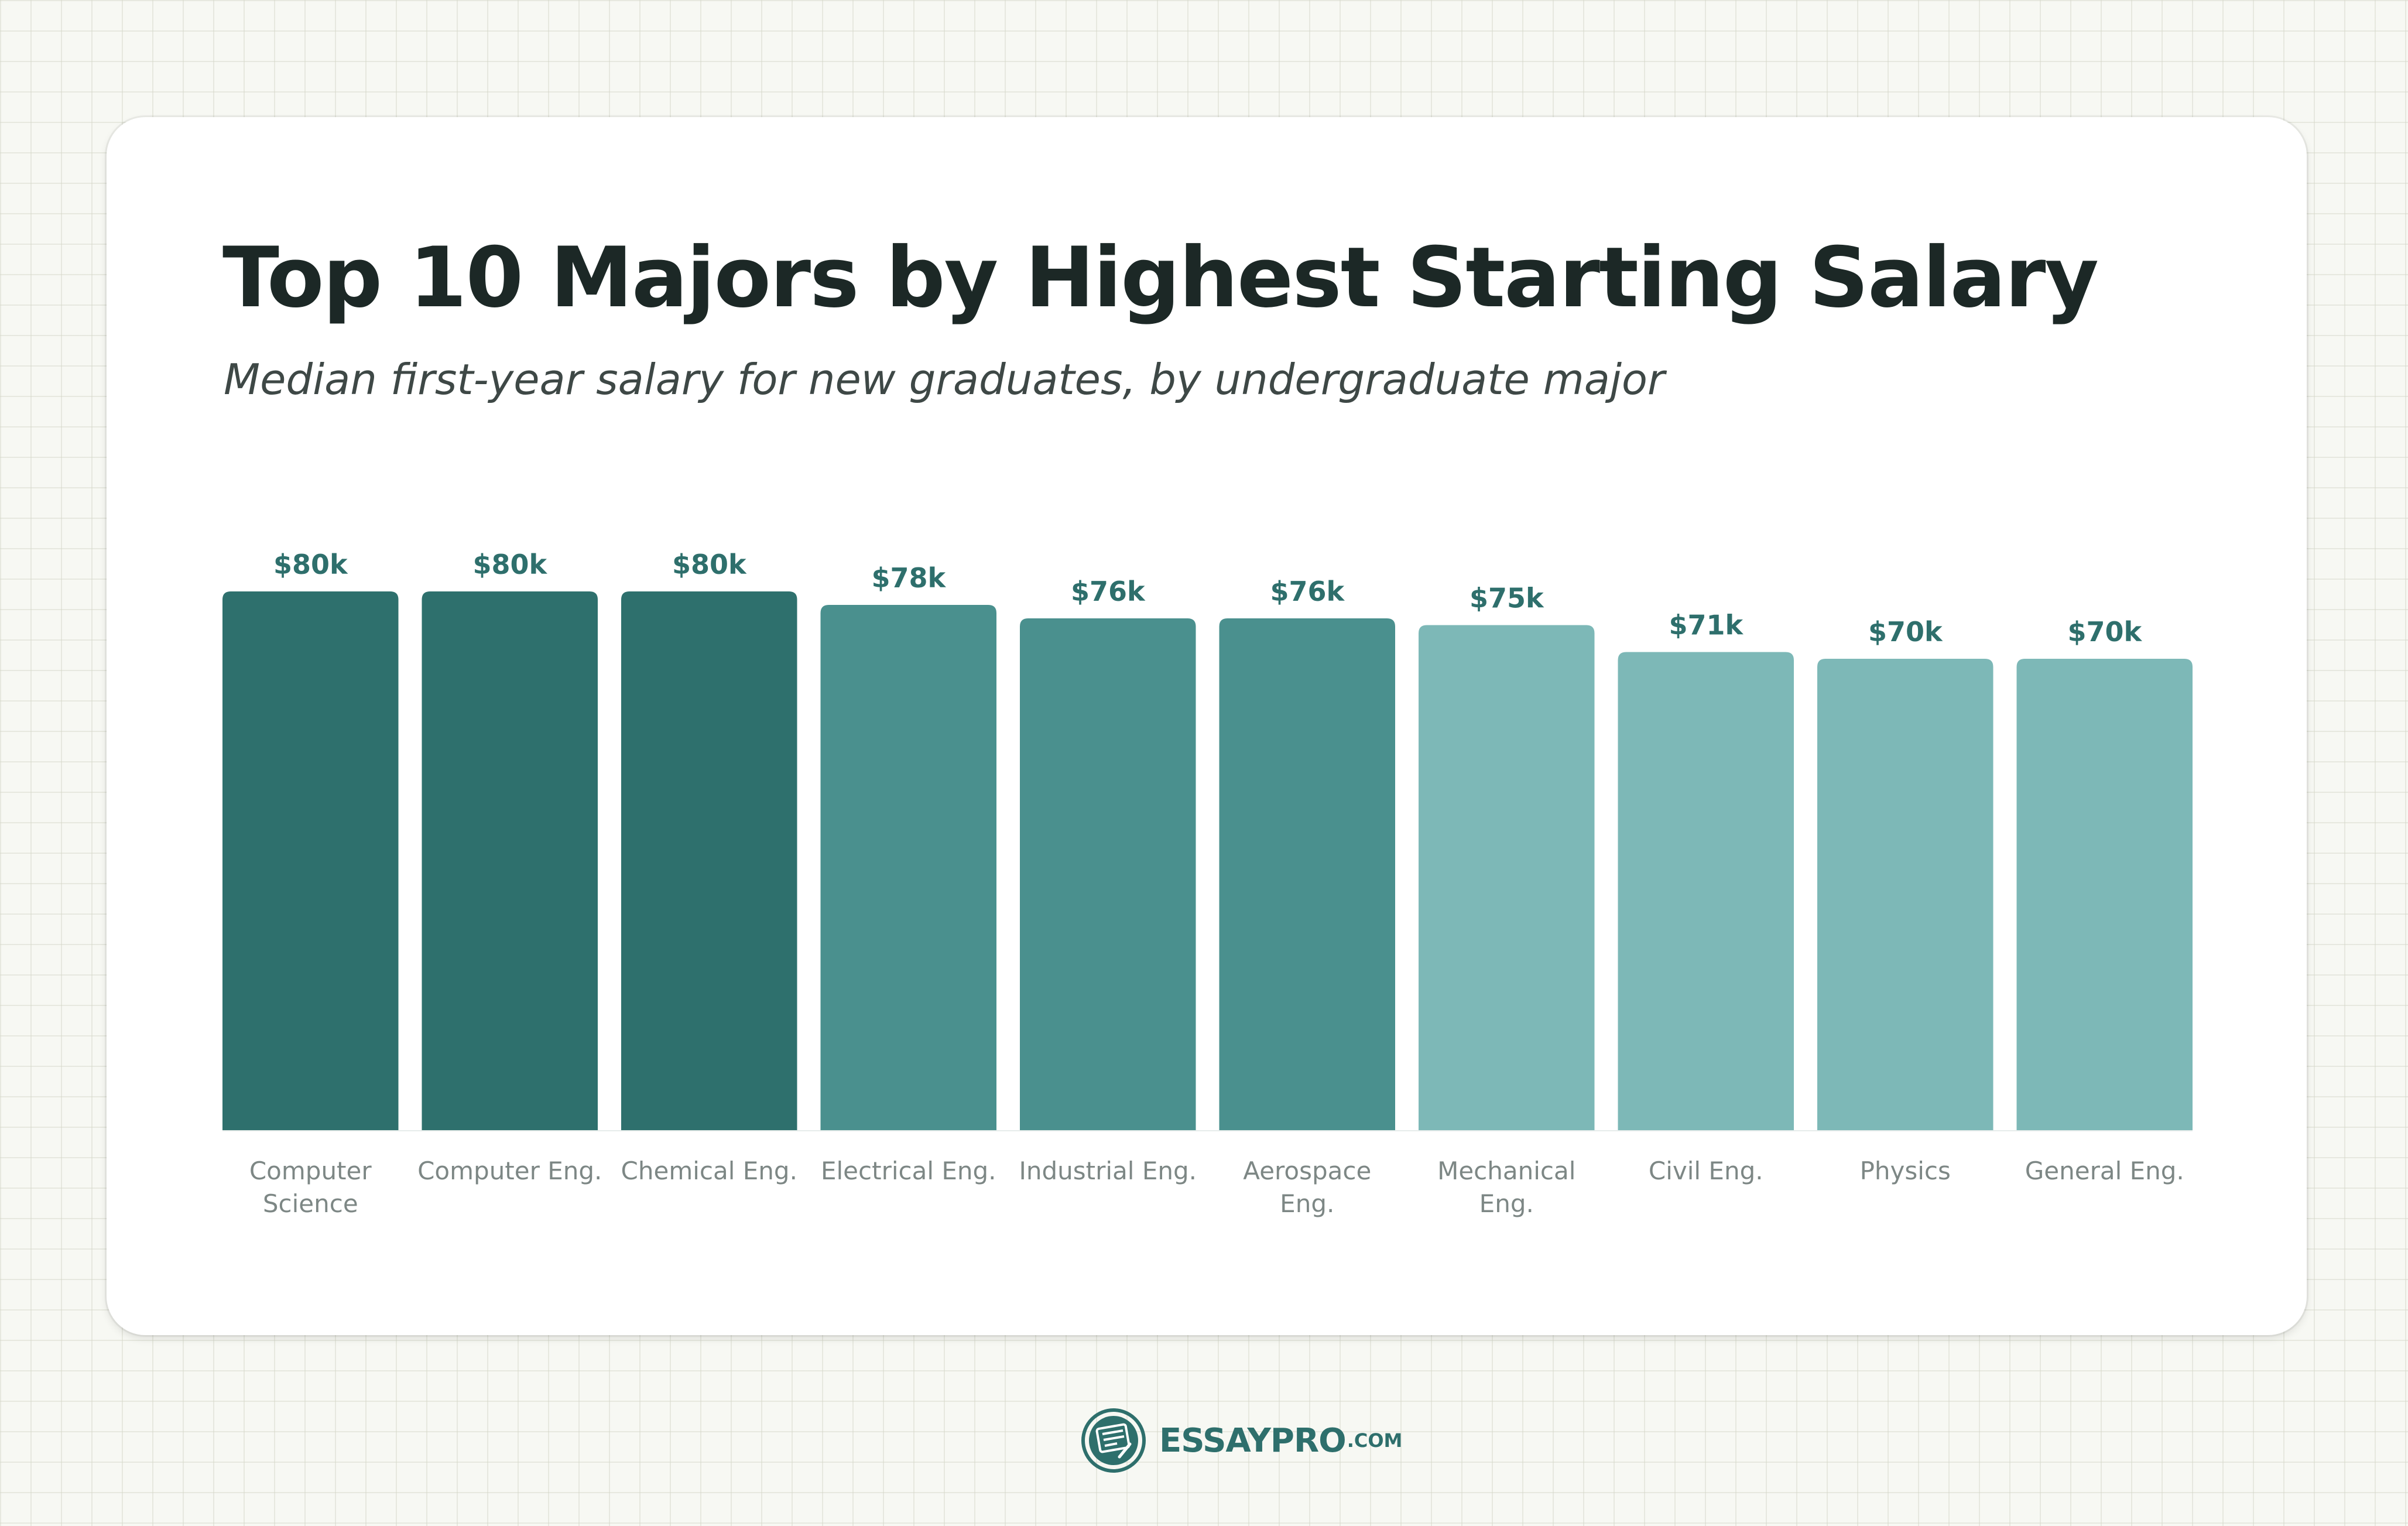 Image resolution: width=2408 pixels, height=1526 pixels. Describe the element at coordinates (1707, 625) in the screenshot. I see `bar-value-label: $71k` at that location.